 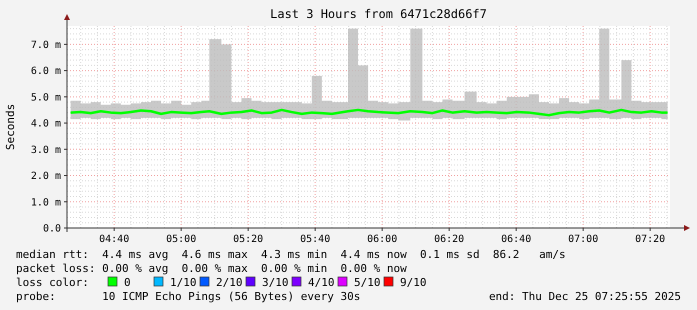 I want to click on y-tick-label: 5.0 m, so click(x=45, y=98).